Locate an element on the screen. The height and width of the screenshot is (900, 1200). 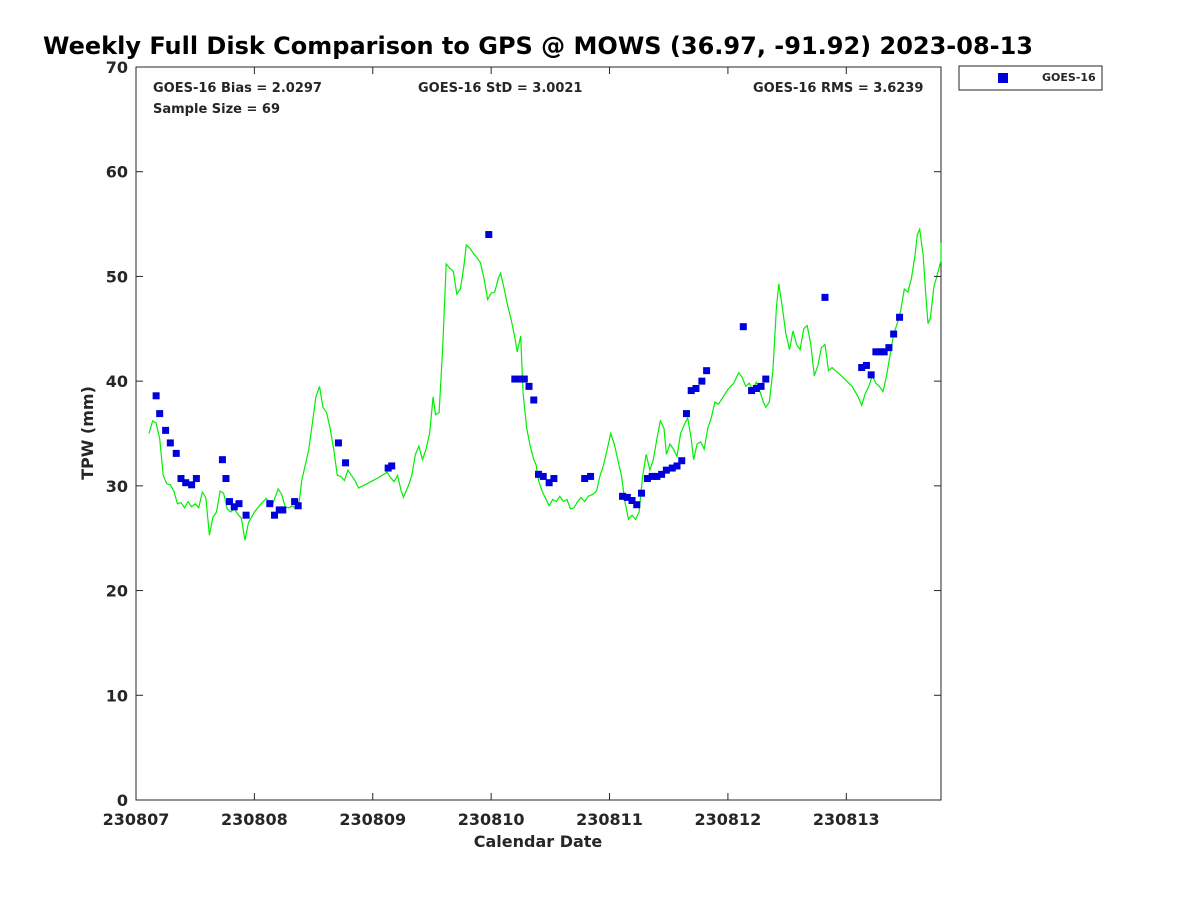
x-tick-label: 230811 is located at coordinates (609, 819).